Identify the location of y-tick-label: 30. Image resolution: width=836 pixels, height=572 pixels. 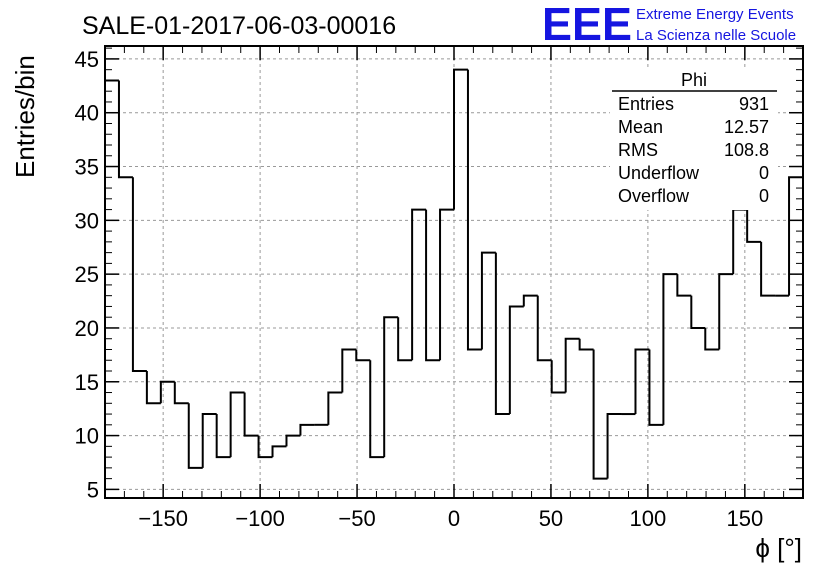
(87, 220).